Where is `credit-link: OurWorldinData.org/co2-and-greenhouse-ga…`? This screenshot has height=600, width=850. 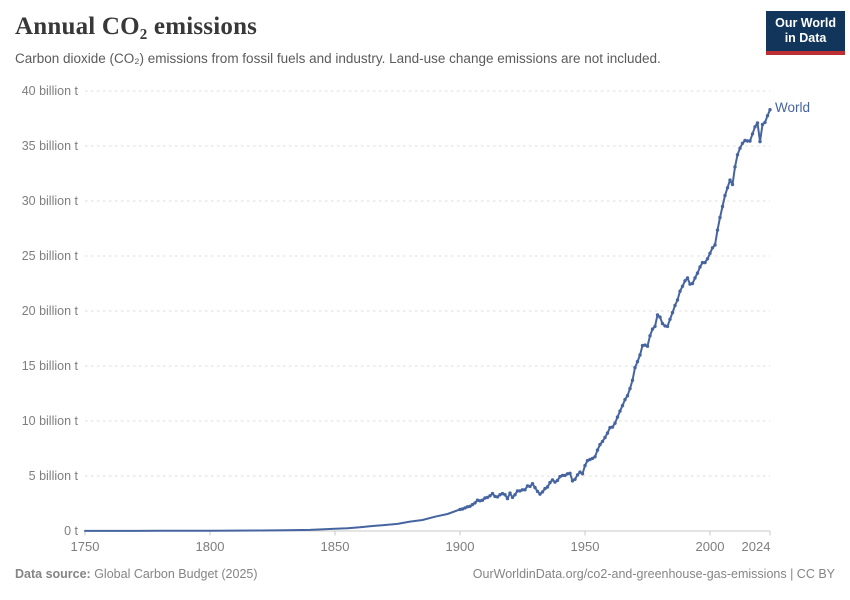 credit-link: OurWorldinData.org/co2-and-greenhouse-ga… is located at coordinates (653, 574).